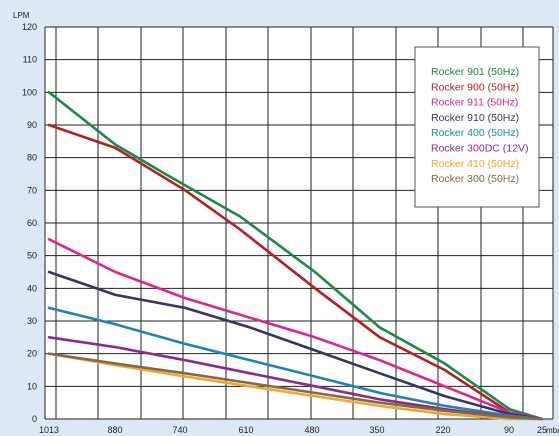  I want to click on x-tick-label: 25, so click(542, 430).